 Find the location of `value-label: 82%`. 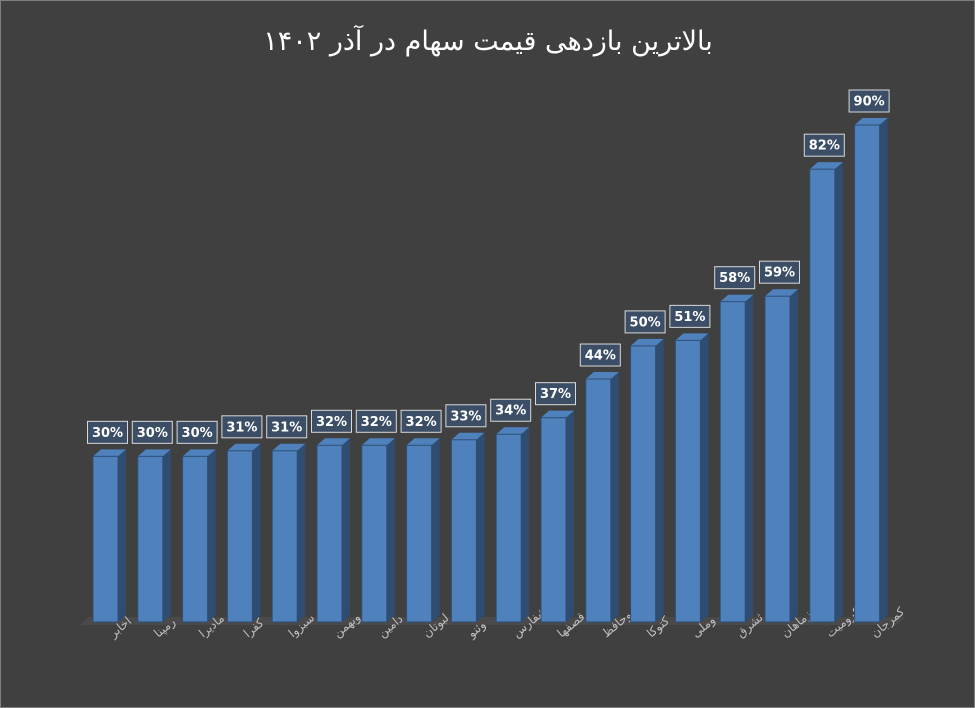

value-label: 82% is located at coordinates (824, 146).